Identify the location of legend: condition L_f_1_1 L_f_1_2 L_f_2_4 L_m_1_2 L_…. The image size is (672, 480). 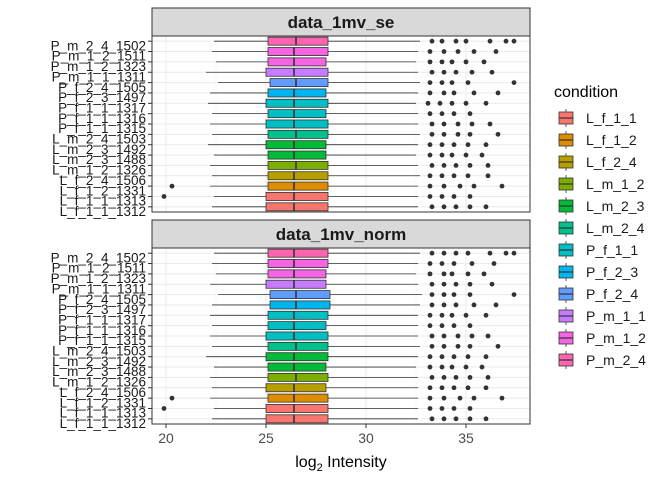
(600, 226).